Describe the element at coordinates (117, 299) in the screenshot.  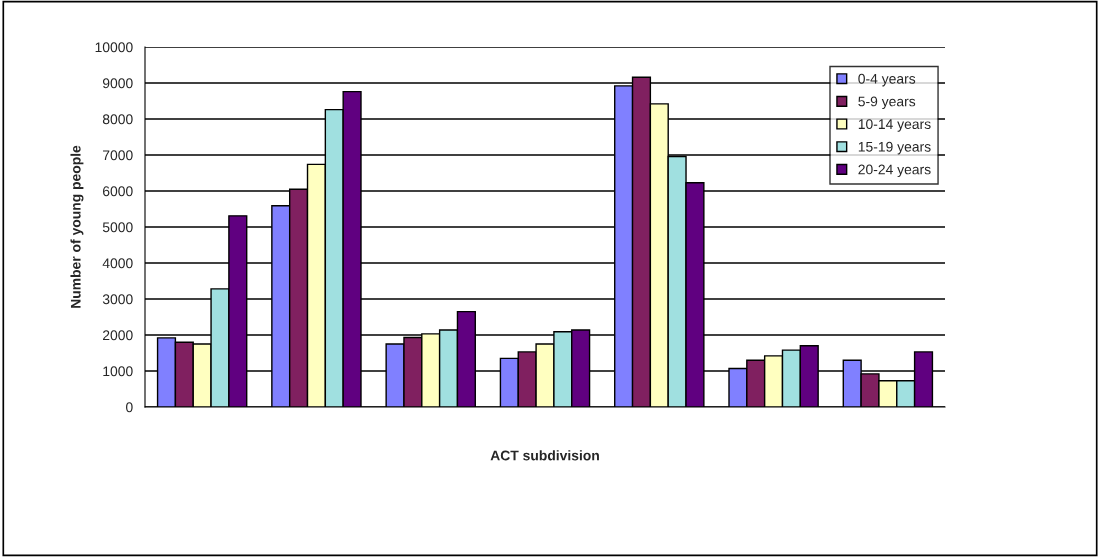
I see `y-tick-label: 3000` at that location.